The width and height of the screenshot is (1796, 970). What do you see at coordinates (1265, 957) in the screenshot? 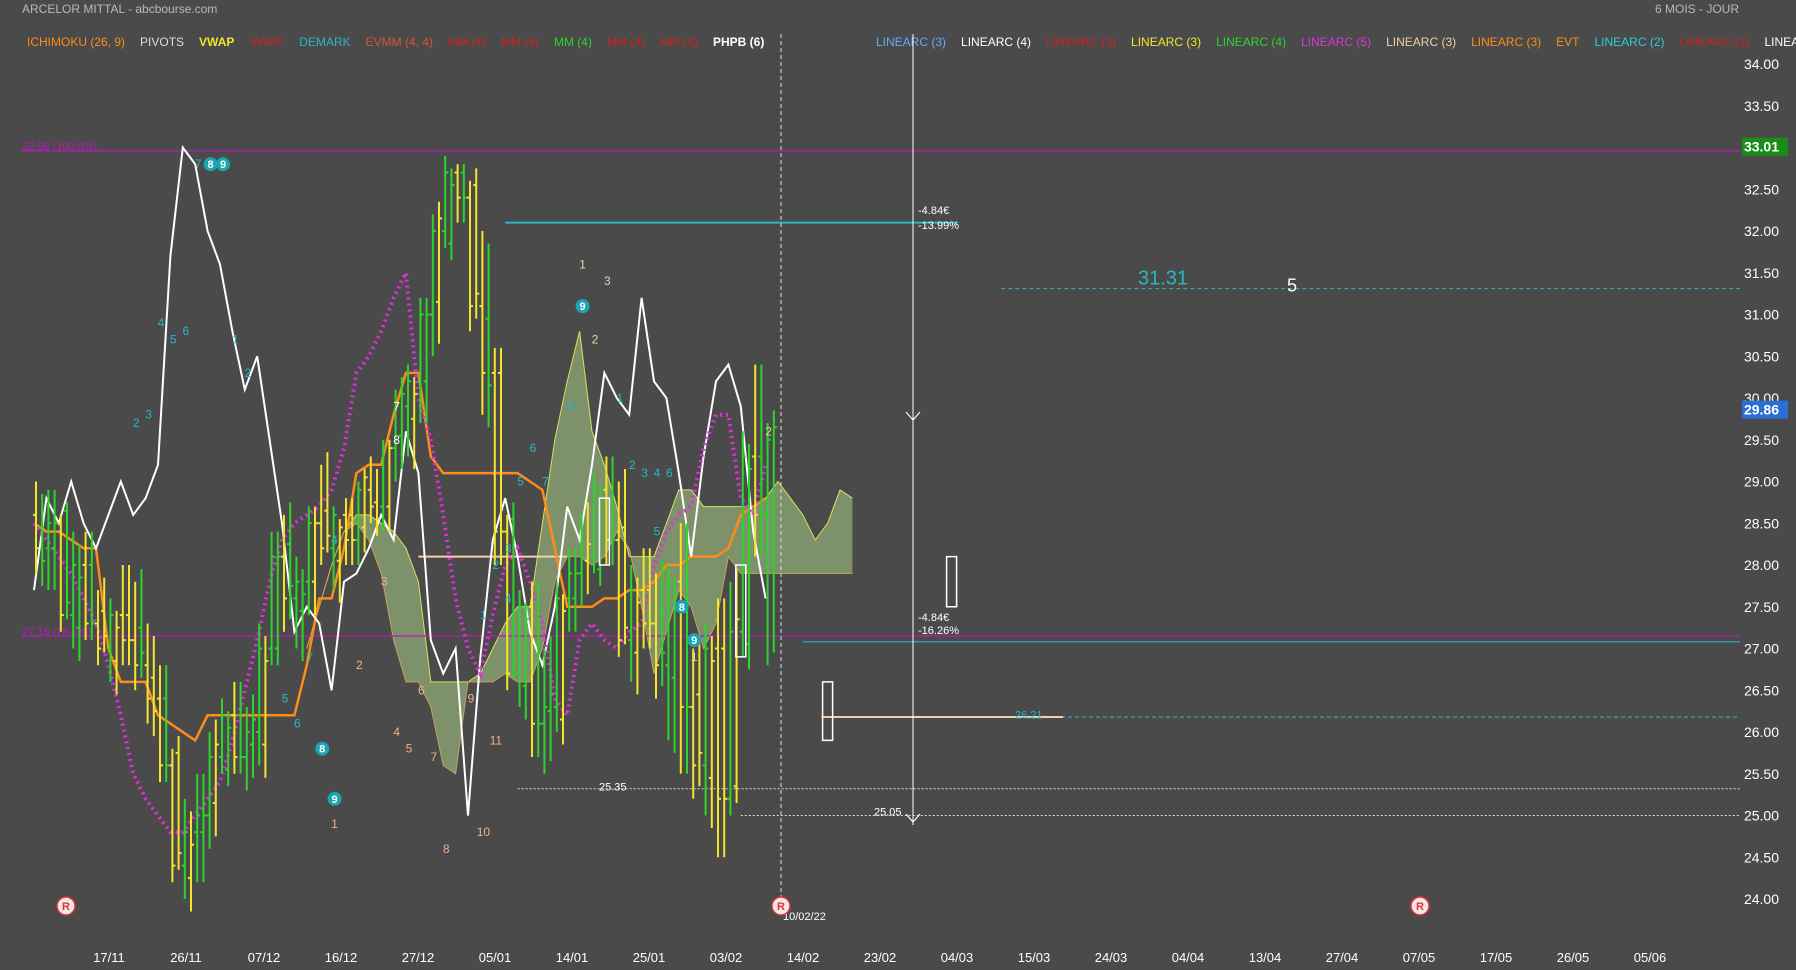
I see `x-tick-label: 13/04` at bounding box center [1265, 957].